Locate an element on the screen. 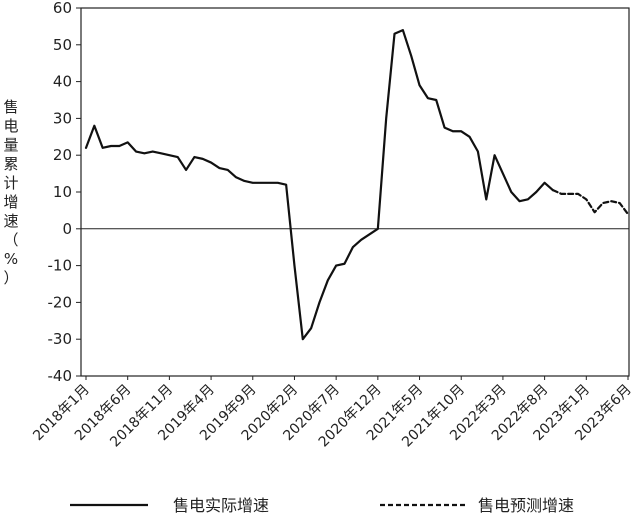  y-axis-label-char: 累 is located at coordinates (10, 164).